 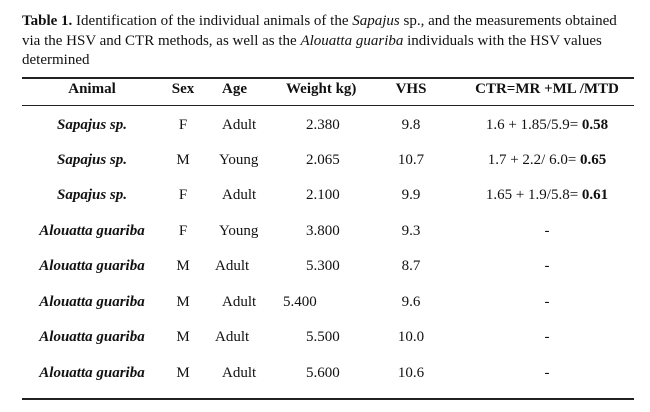 I want to click on ctr-formula: 1.65 + 1.9/5.8=, so click(x=533, y=195).